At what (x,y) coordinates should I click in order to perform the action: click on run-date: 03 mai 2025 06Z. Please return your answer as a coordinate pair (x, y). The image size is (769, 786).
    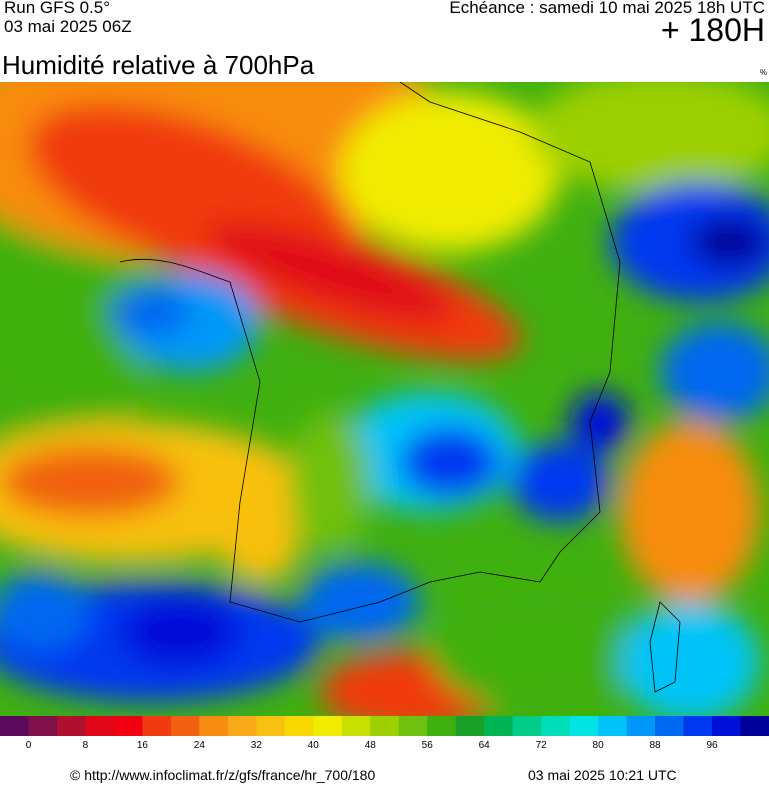
    Looking at the image, I should click on (68, 26).